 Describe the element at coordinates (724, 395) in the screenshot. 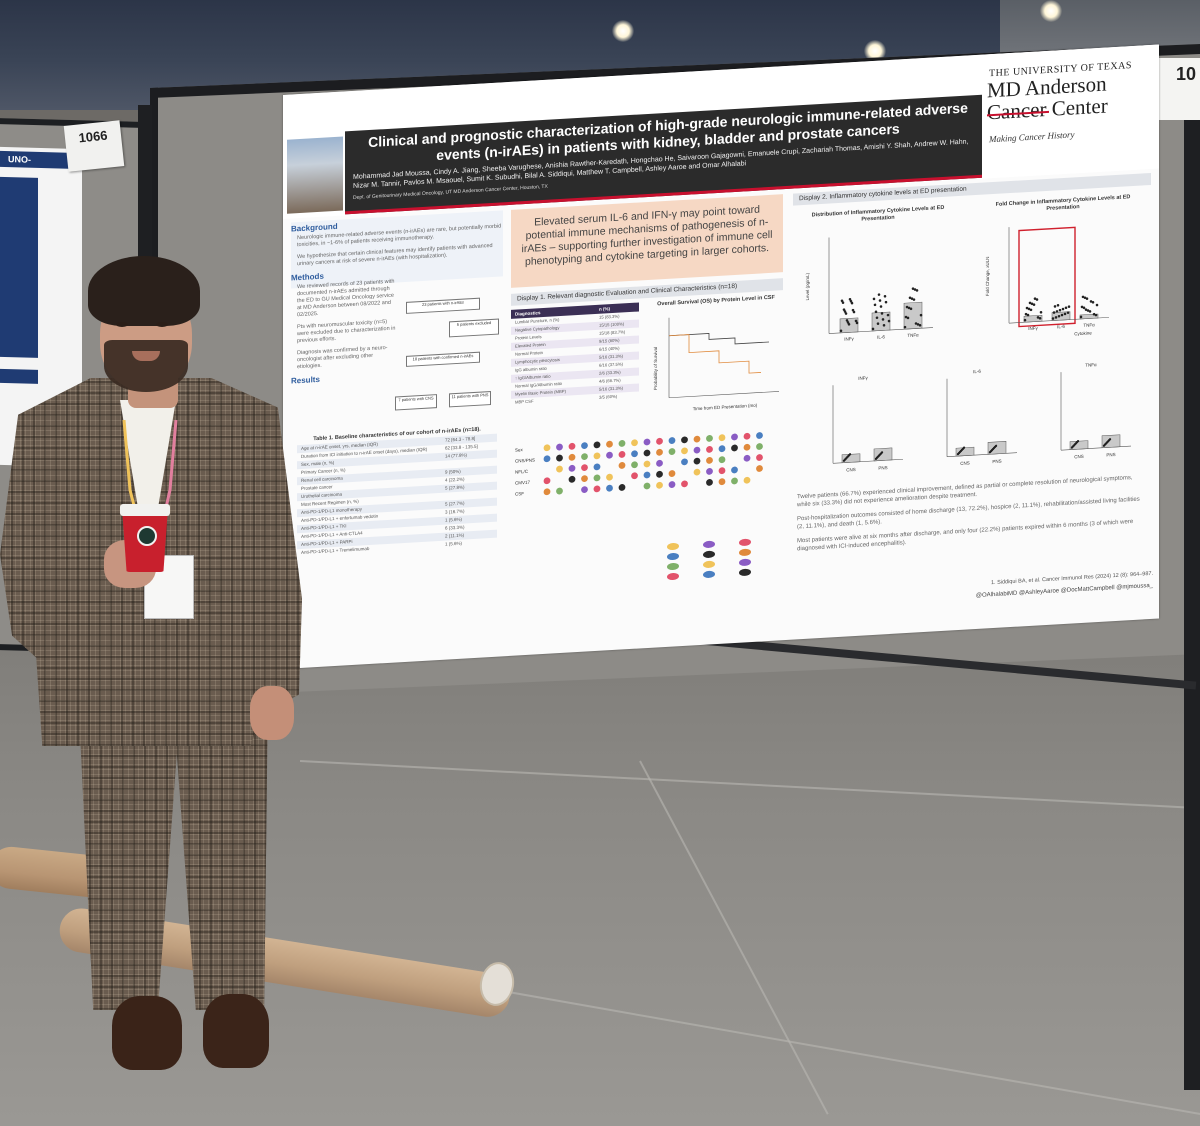

I see `km-x-axis` at that location.